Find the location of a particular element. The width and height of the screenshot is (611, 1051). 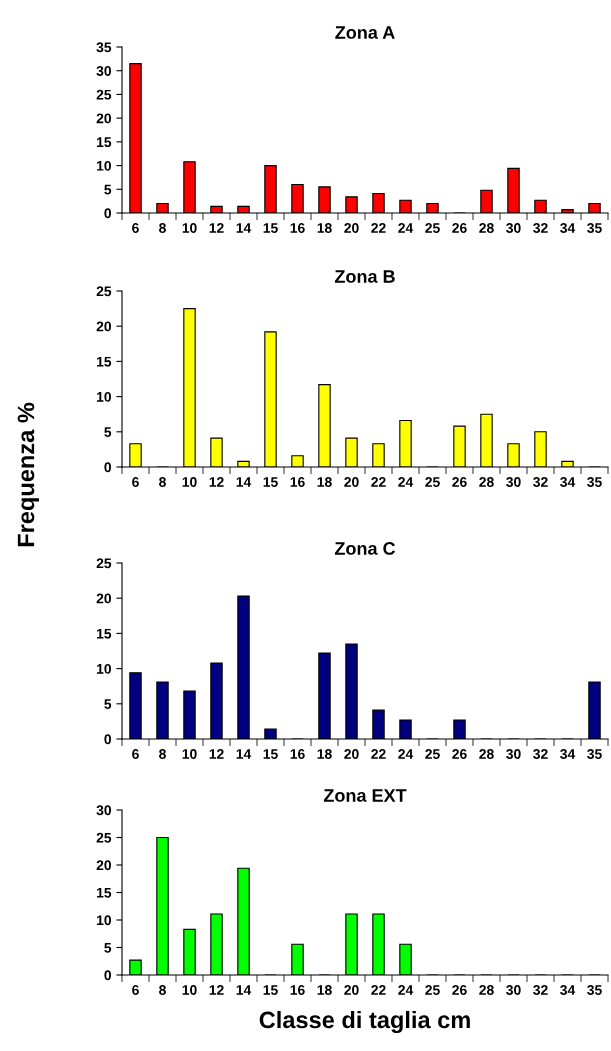

y-axis-title: Frequenza % is located at coordinates (28, 474).